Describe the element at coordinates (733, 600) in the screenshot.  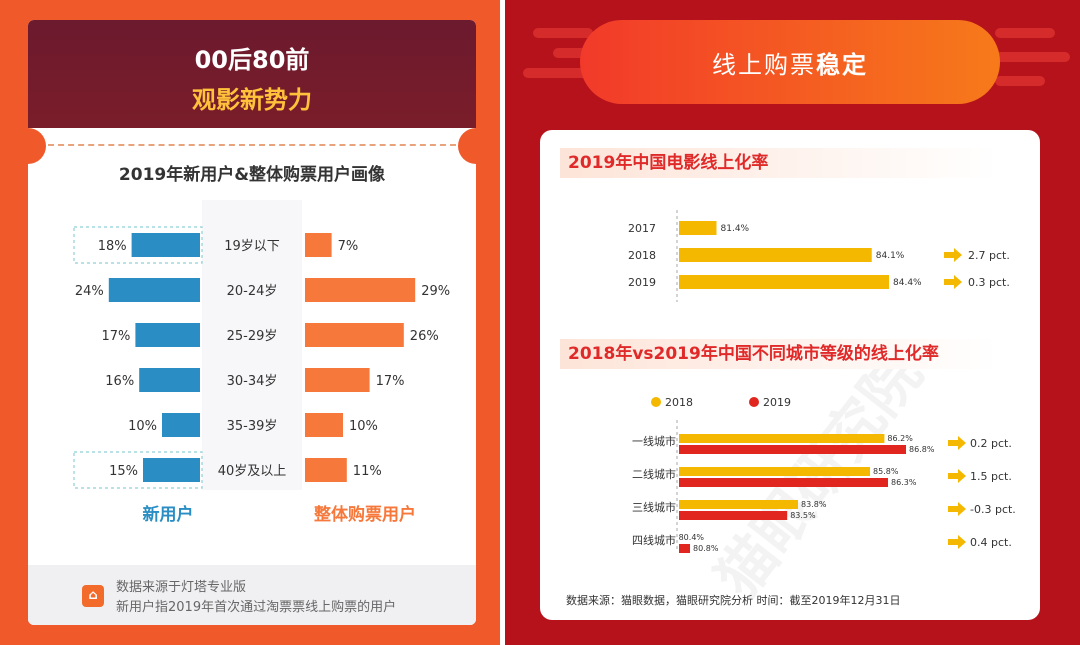
I see `source-note: 数据来源：猫眼数据，猫眼研究院分析 时间：截至2019年12月31日` at that location.